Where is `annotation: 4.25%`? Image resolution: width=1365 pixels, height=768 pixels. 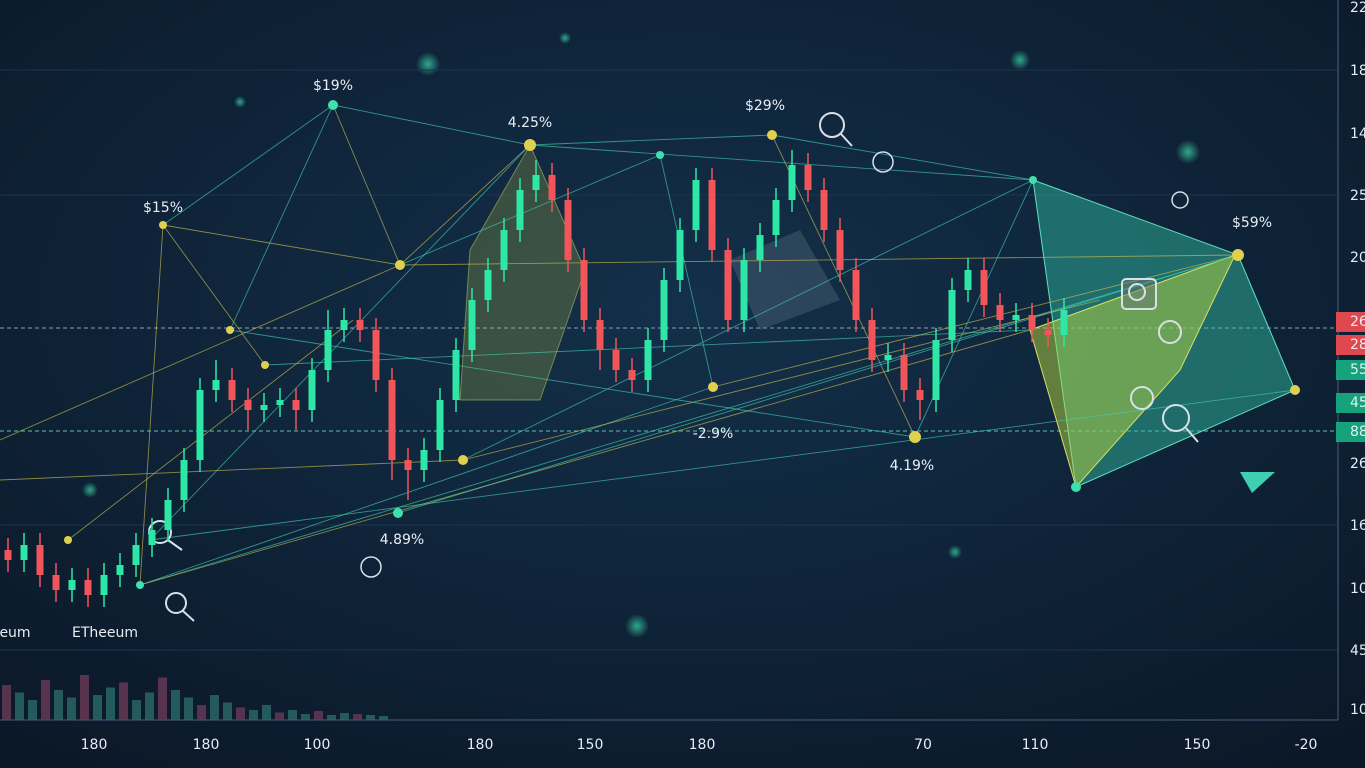 annotation: 4.25% is located at coordinates (530, 123).